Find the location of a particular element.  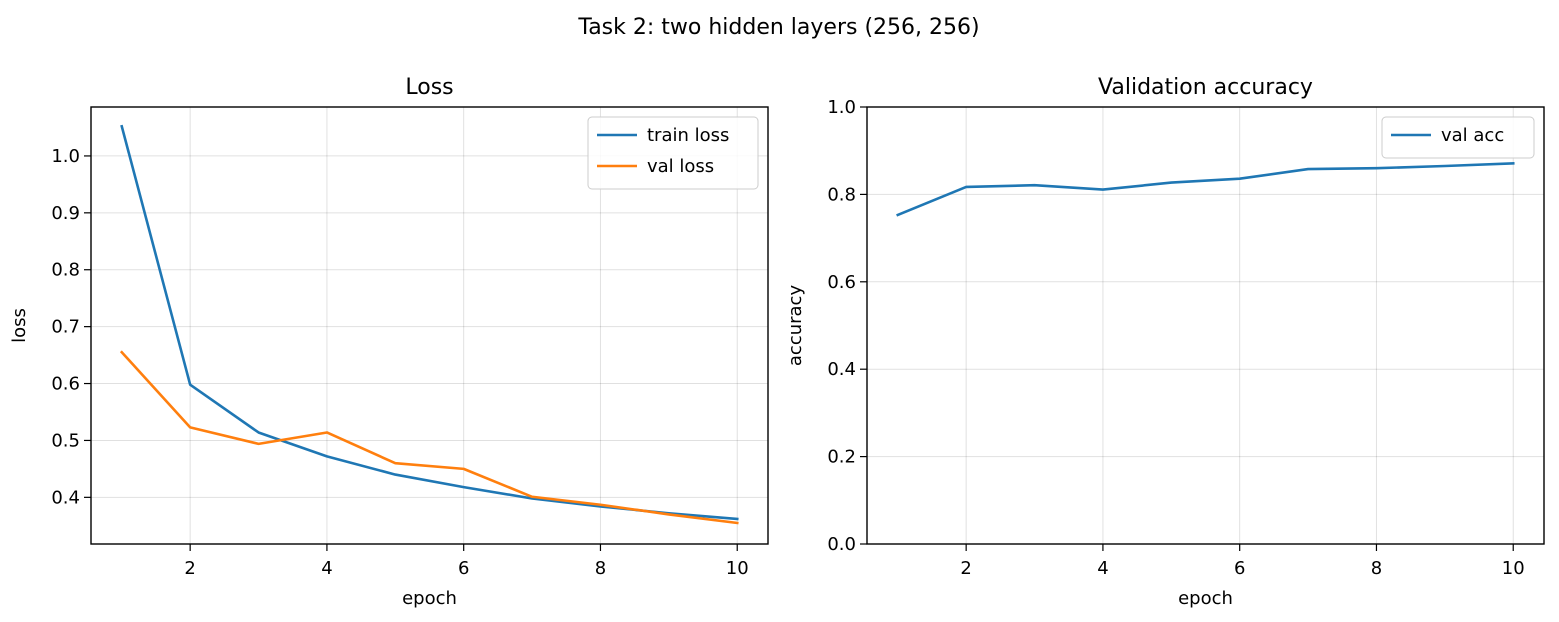

accuracy-legend-box is located at coordinates (1458, 137).